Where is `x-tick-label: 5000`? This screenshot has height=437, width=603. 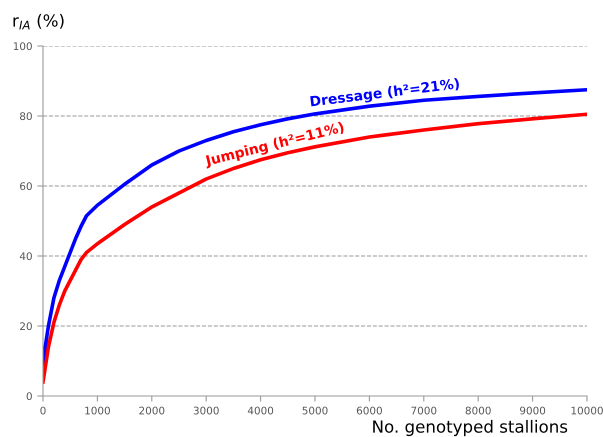
x-tick-label: 5000 is located at coordinates (315, 410).